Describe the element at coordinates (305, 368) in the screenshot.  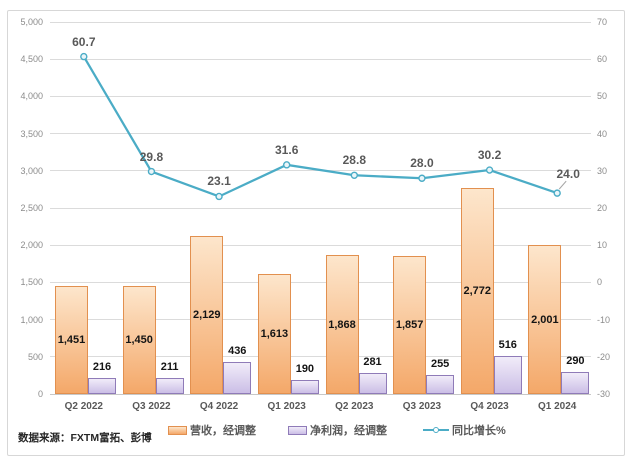
I see `bar-label-profit: 190` at that location.